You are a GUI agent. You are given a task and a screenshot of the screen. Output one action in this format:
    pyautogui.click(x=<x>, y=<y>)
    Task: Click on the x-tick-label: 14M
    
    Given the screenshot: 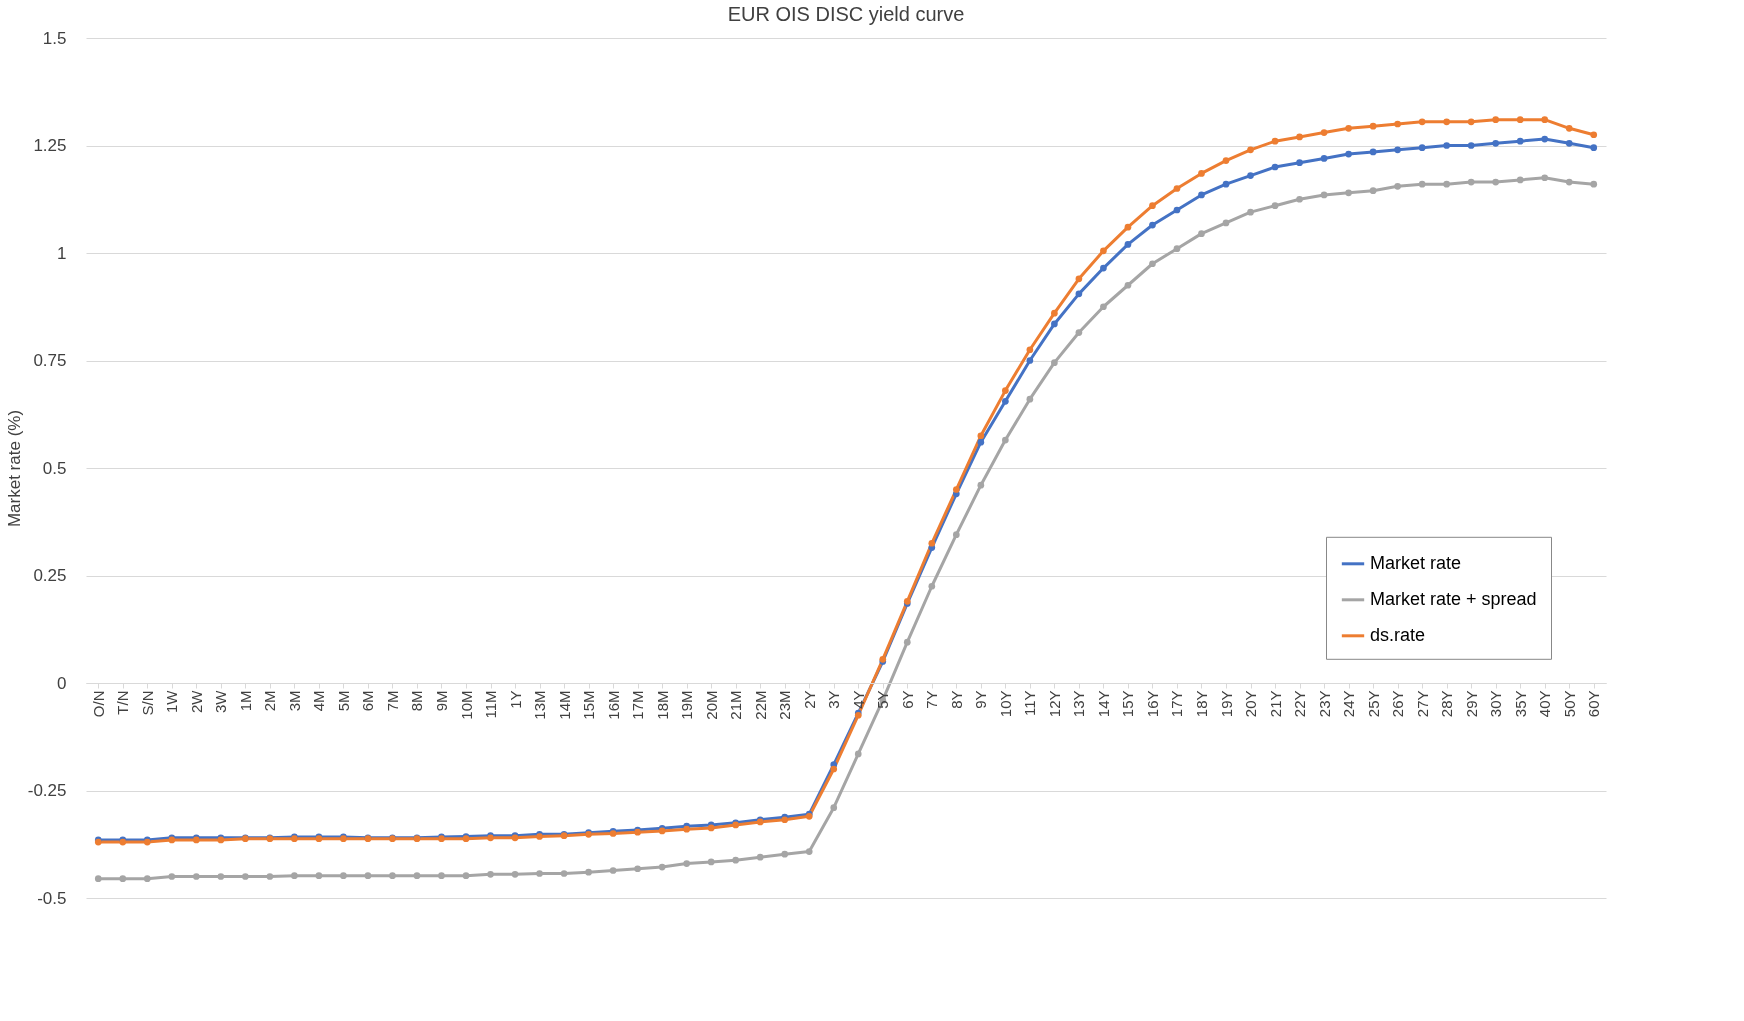 What is the action you would take?
    pyautogui.click(x=564, y=705)
    